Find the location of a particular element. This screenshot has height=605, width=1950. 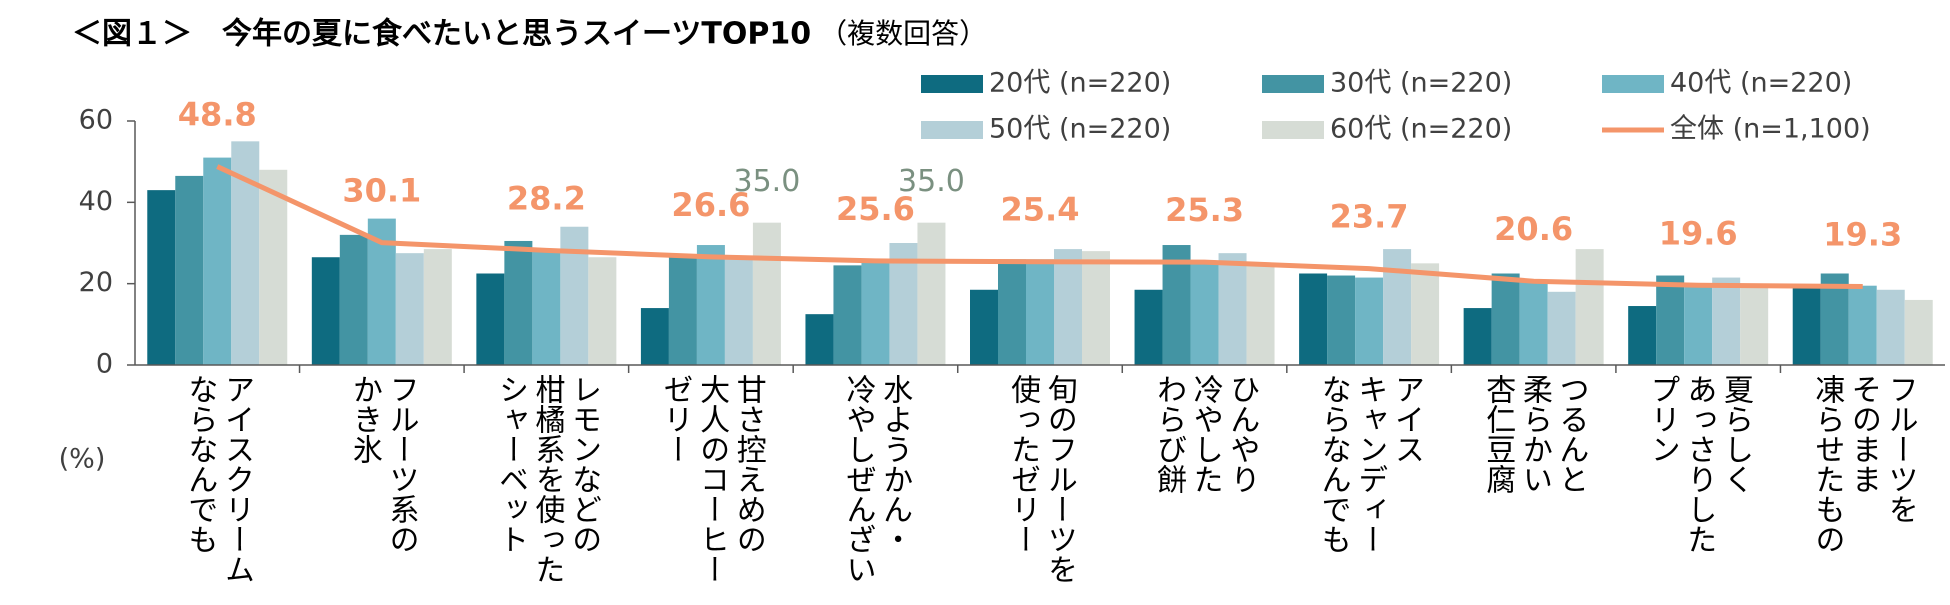

line-value-label: 25.6 is located at coordinates (875, 209).